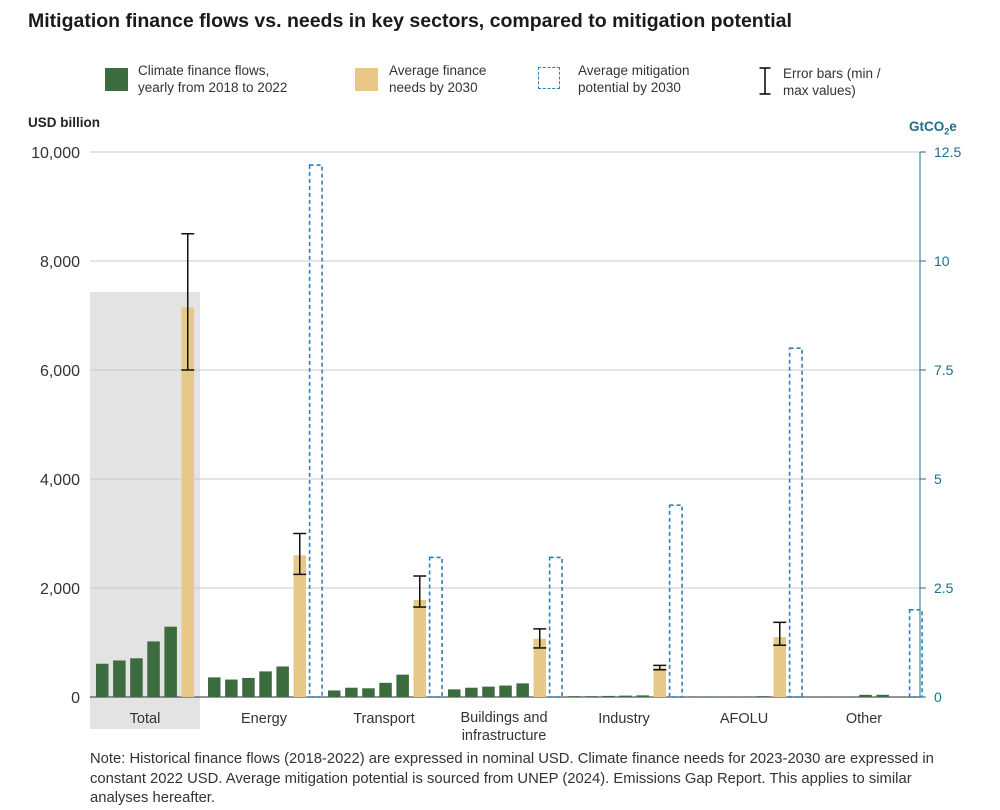 This screenshot has width=1000, height=810. Describe the element at coordinates (60, 589) in the screenshot. I see `y-tick-label: 2,000` at that location.